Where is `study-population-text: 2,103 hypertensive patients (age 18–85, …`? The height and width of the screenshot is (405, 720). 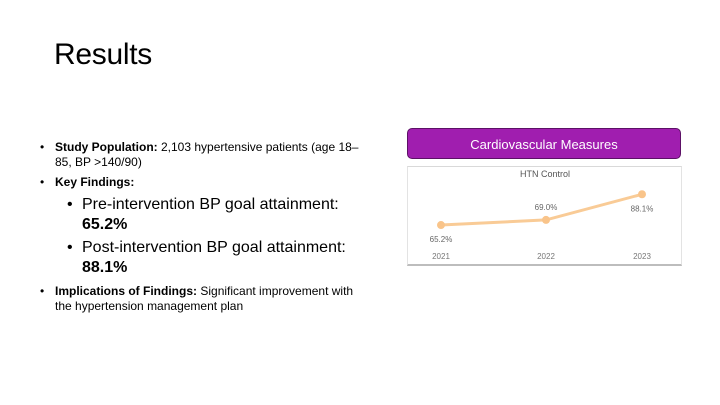 study-population-text: 2,103 hypertensive patients (age 18–85, … is located at coordinates (207, 154).